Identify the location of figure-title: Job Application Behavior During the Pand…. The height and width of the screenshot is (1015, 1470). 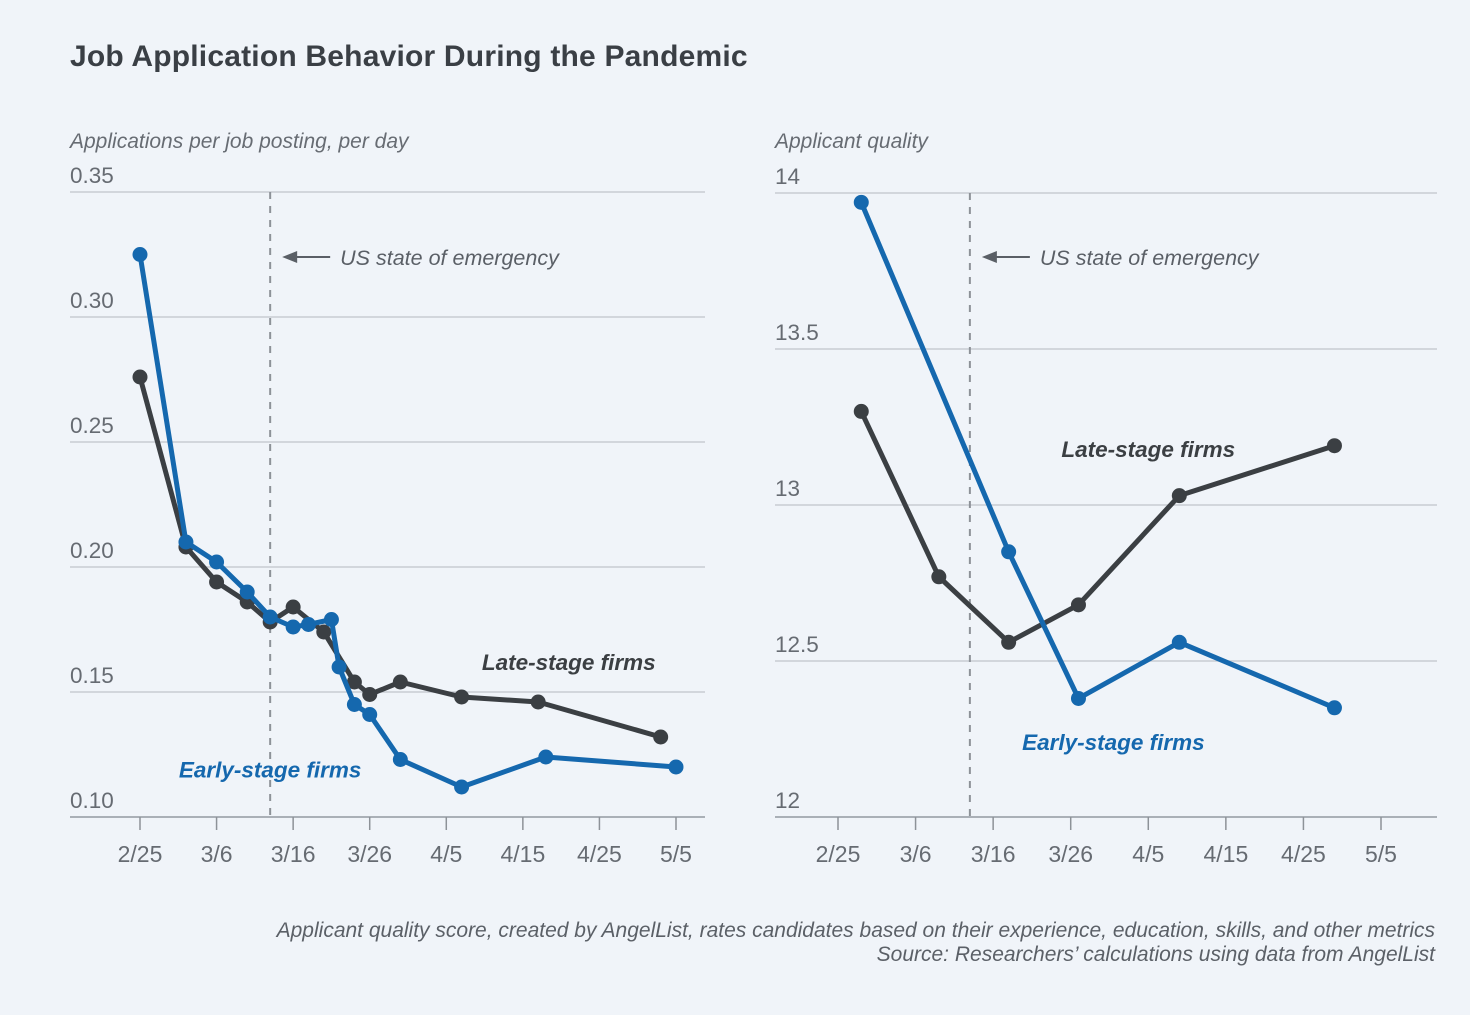
(409, 56).